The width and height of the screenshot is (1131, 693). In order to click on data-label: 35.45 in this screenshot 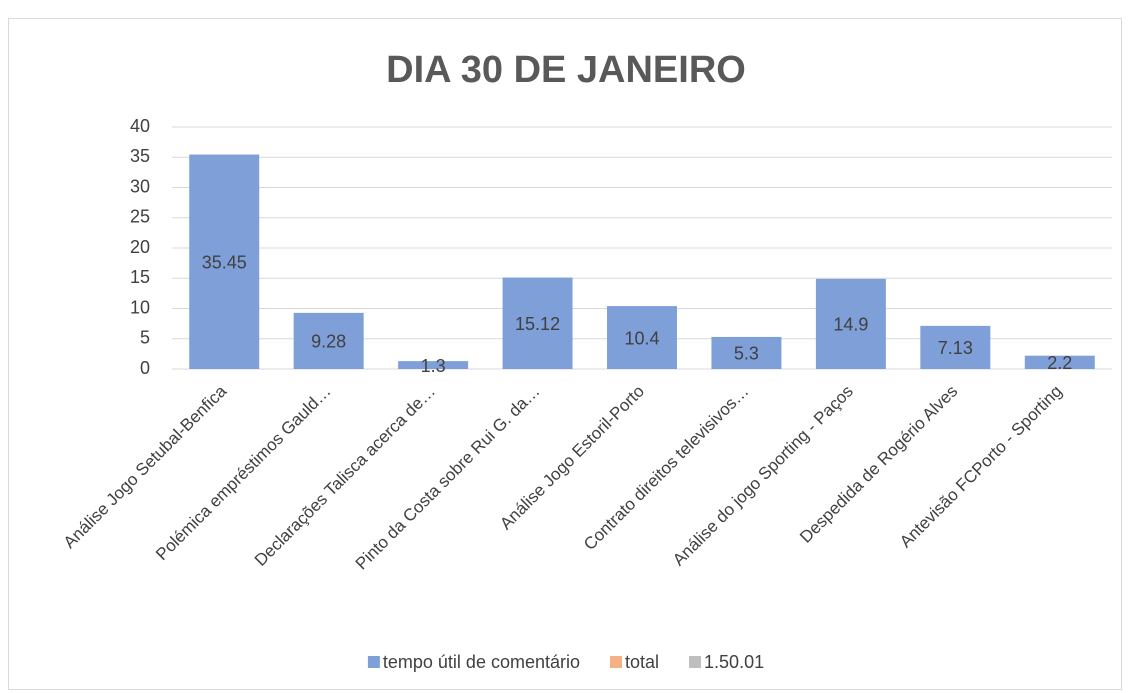, I will do `click(224, 263)`.